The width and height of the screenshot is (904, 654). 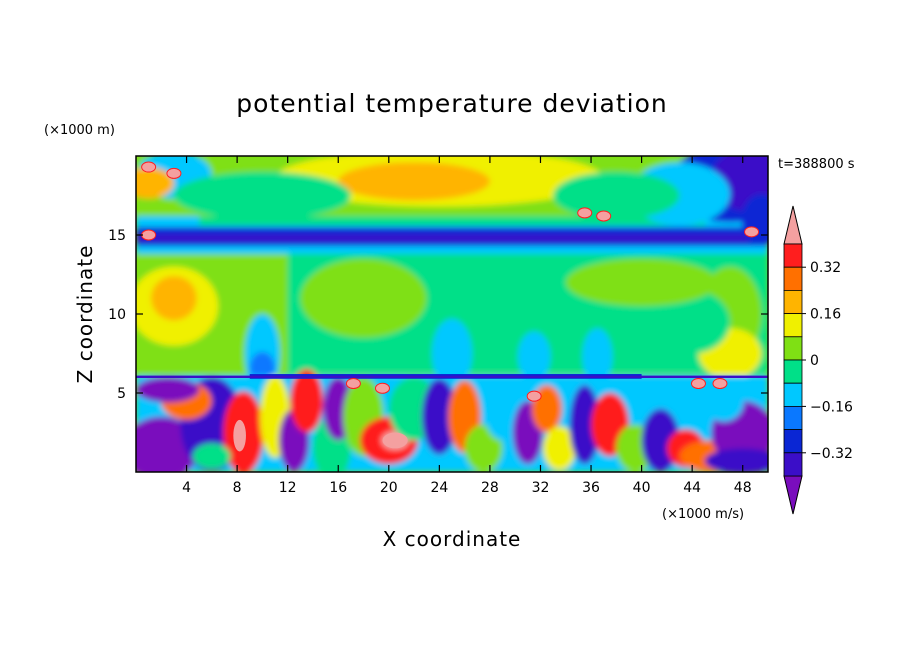 I want to click on colorbar: 0.32 0.16 0 −0.16 −0.32, so click(x=818, y=360).